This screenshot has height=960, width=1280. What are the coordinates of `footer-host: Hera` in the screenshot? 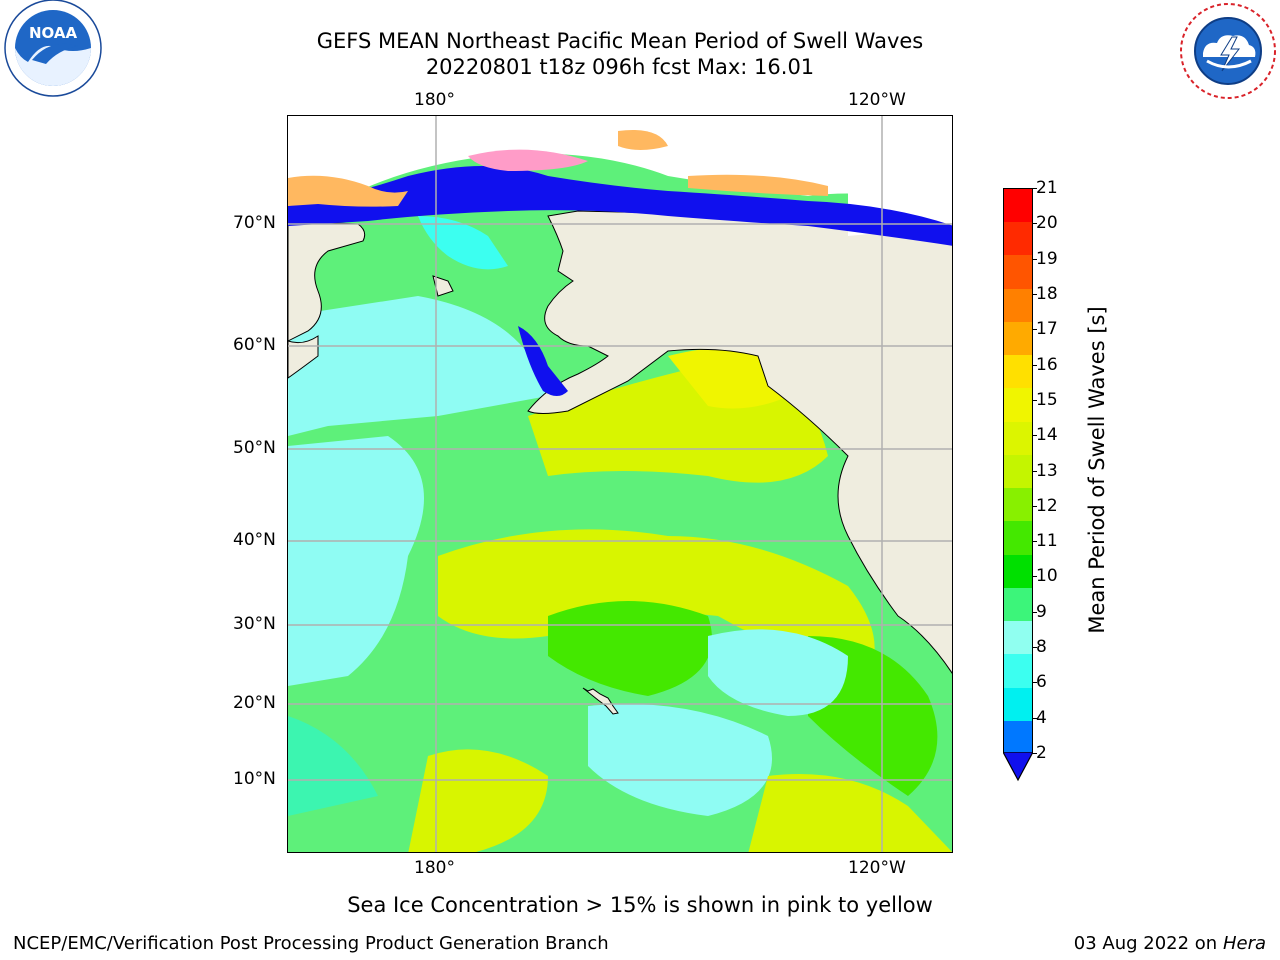 It's located at (1244, 943).